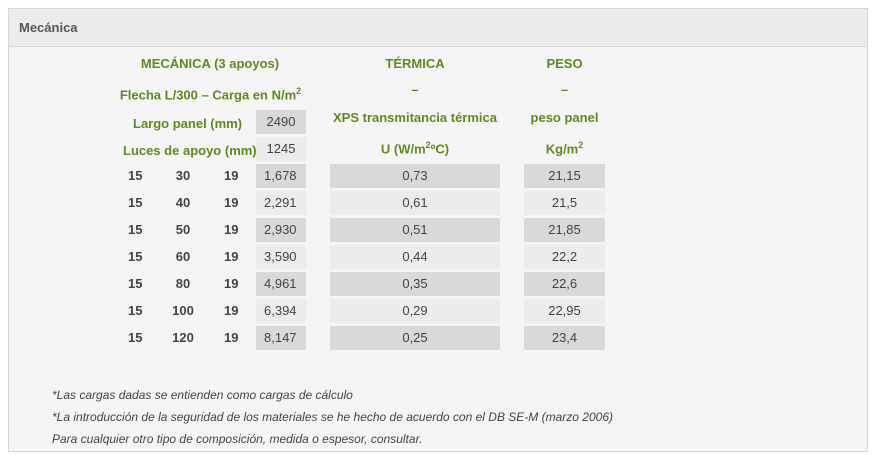  Describe the element at coordinates (210, 63) in the screenshot. I see `mecanica-header: MECÁNICA (3 apoyos)` at that location.